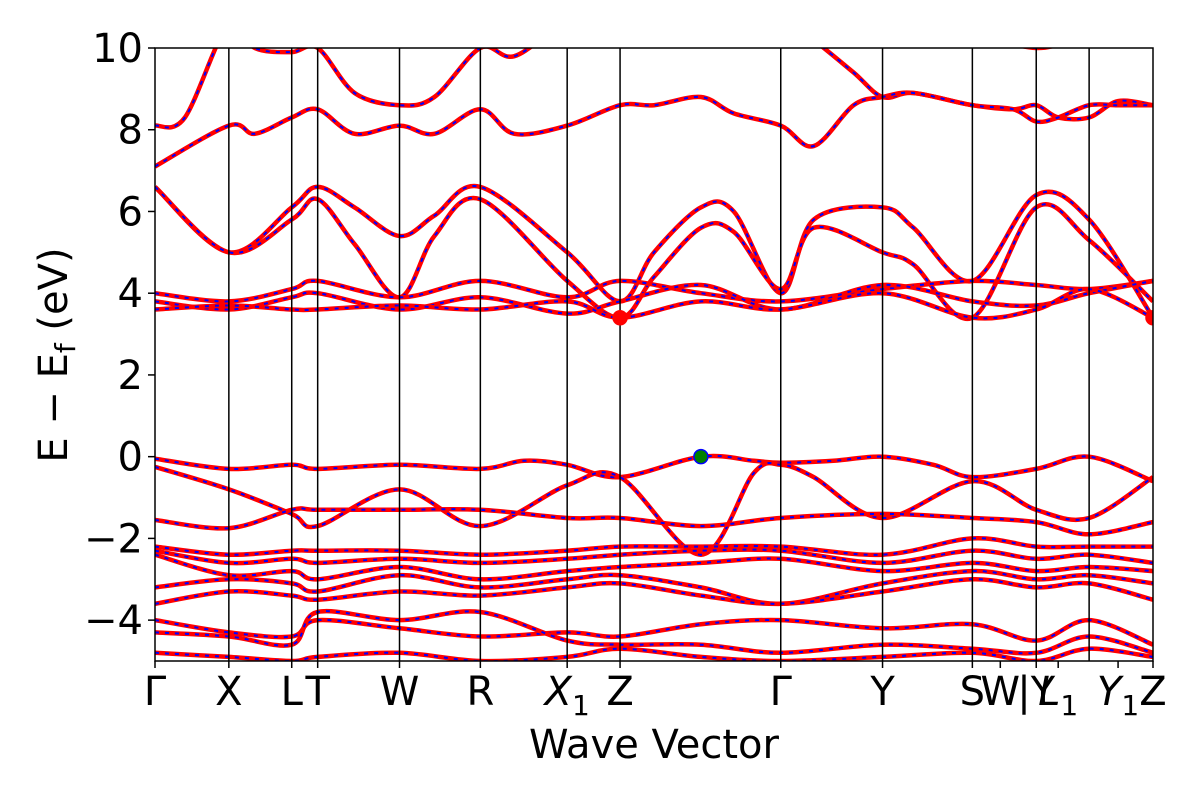 This screenshot has width=1200, height=800. What do you see at coordinates (882, 692) in the screenshot?
I see `x-tick-label: Y` at bounding box center [882, 692].